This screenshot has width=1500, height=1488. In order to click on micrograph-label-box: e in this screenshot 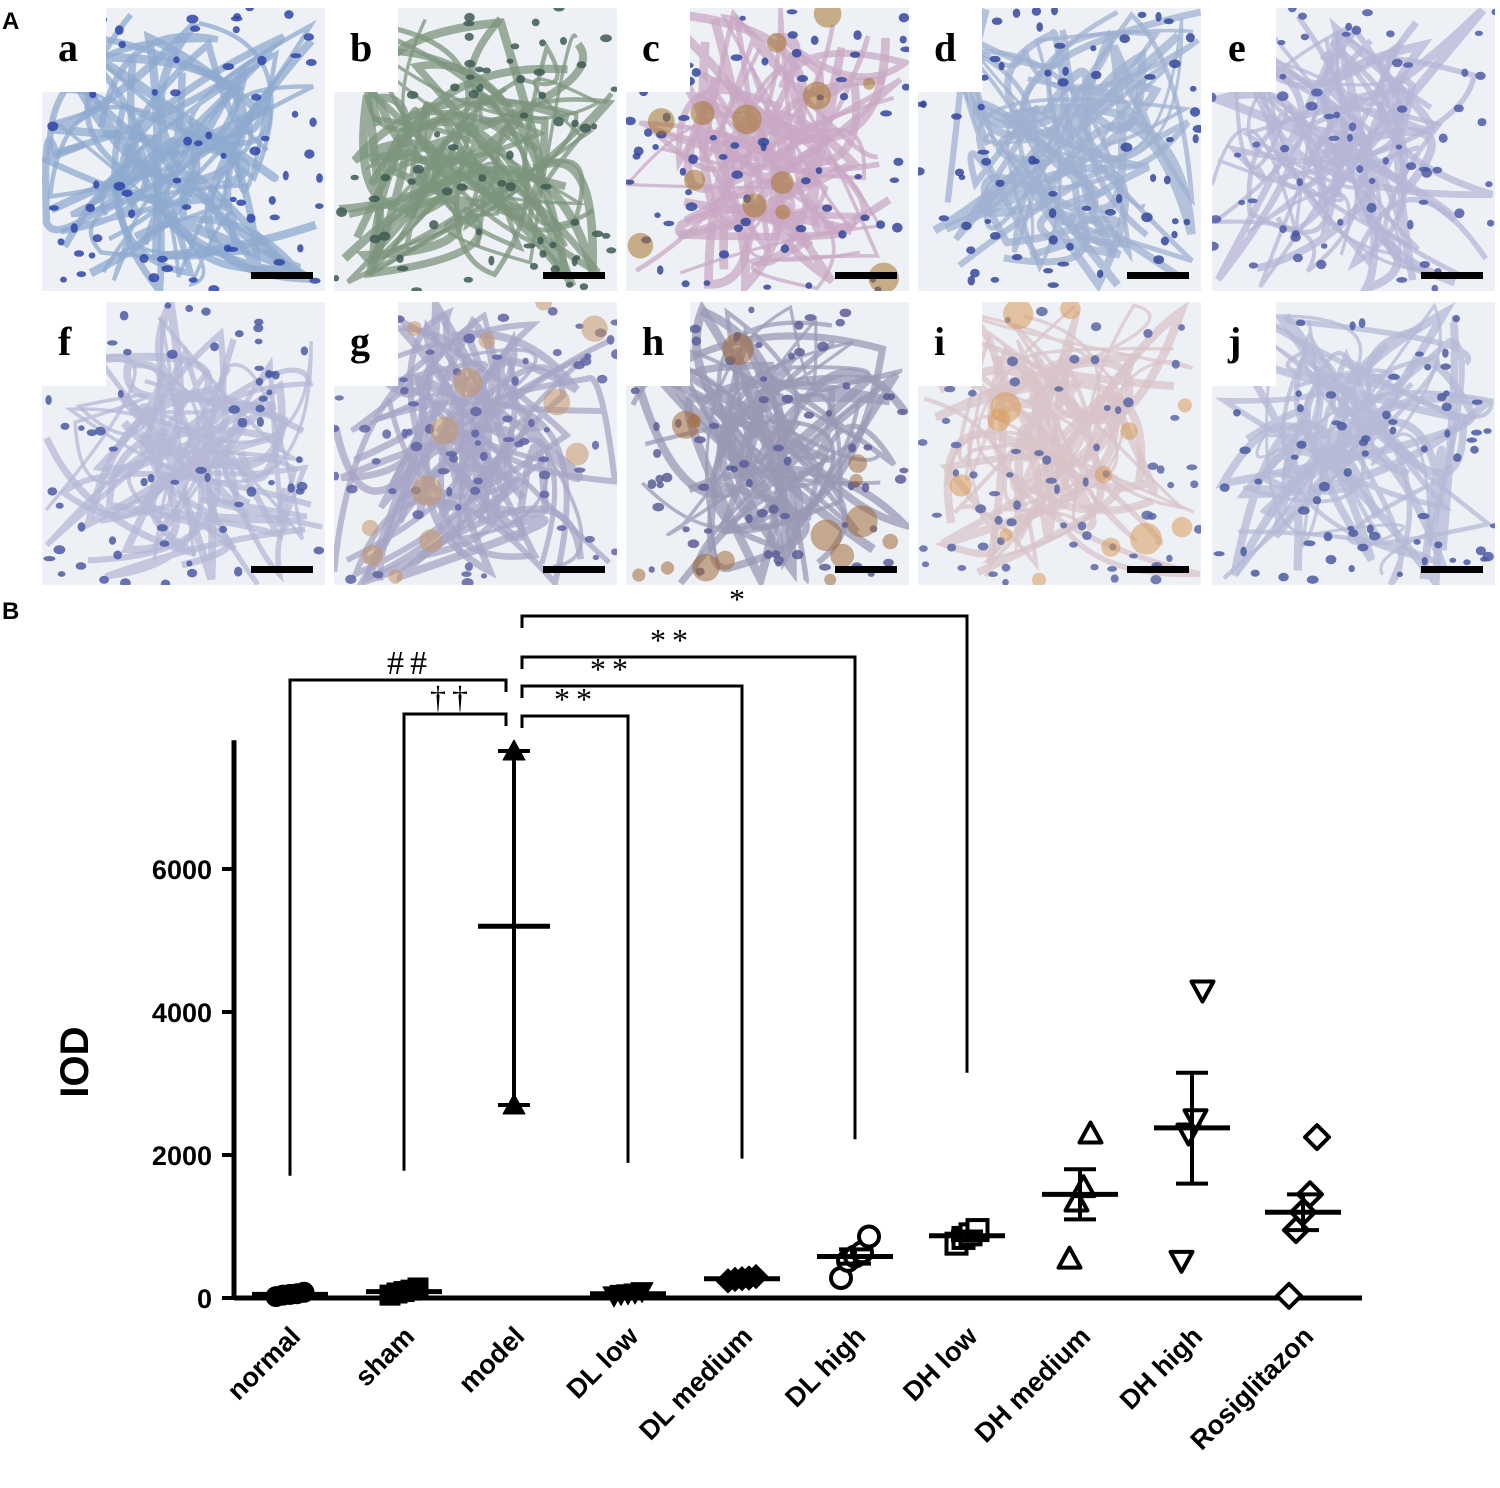, I will do `click(1244, 50)`.